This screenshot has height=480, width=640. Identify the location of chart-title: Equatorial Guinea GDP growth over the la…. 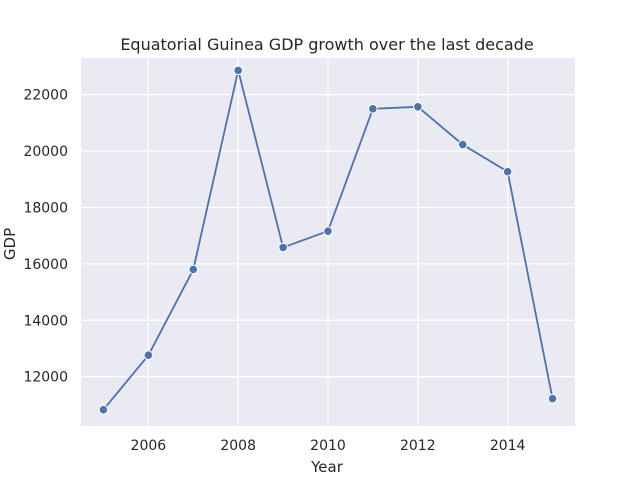
(326, 44).